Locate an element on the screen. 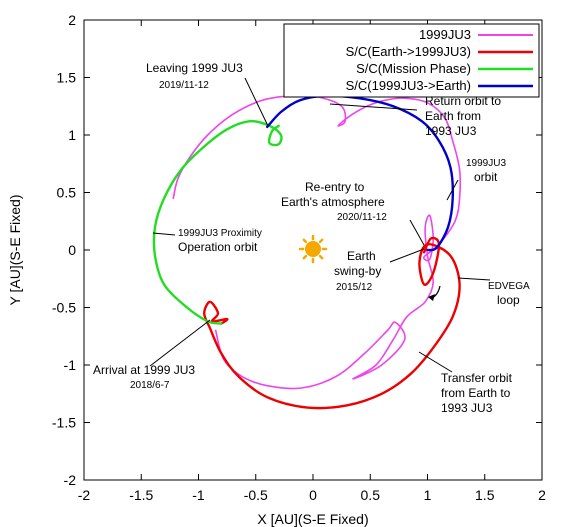  annotation-return-line2: Earth from is located at coordinates (453, 116).